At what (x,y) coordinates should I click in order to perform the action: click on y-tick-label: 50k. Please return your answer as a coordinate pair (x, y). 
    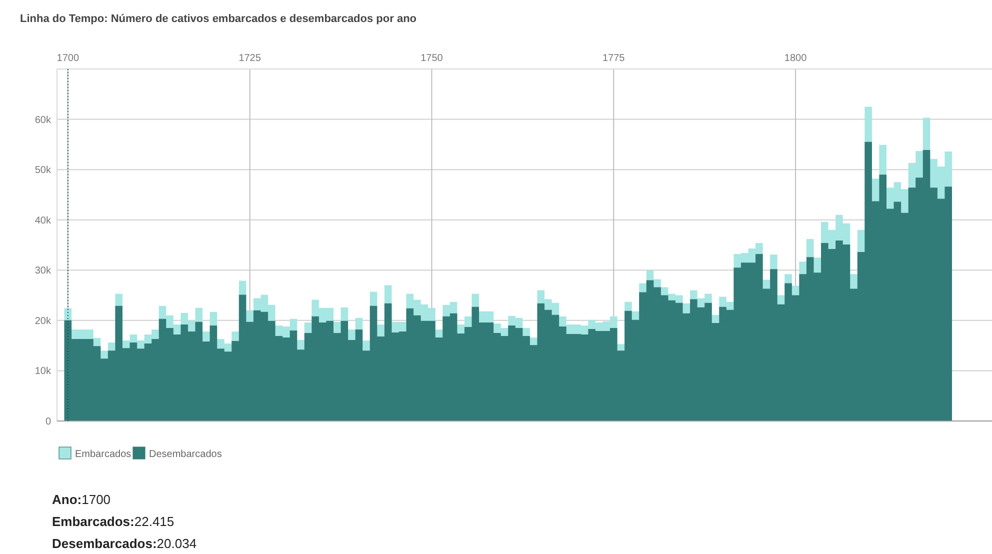
    Looking at the image, I should click on (43, 170).